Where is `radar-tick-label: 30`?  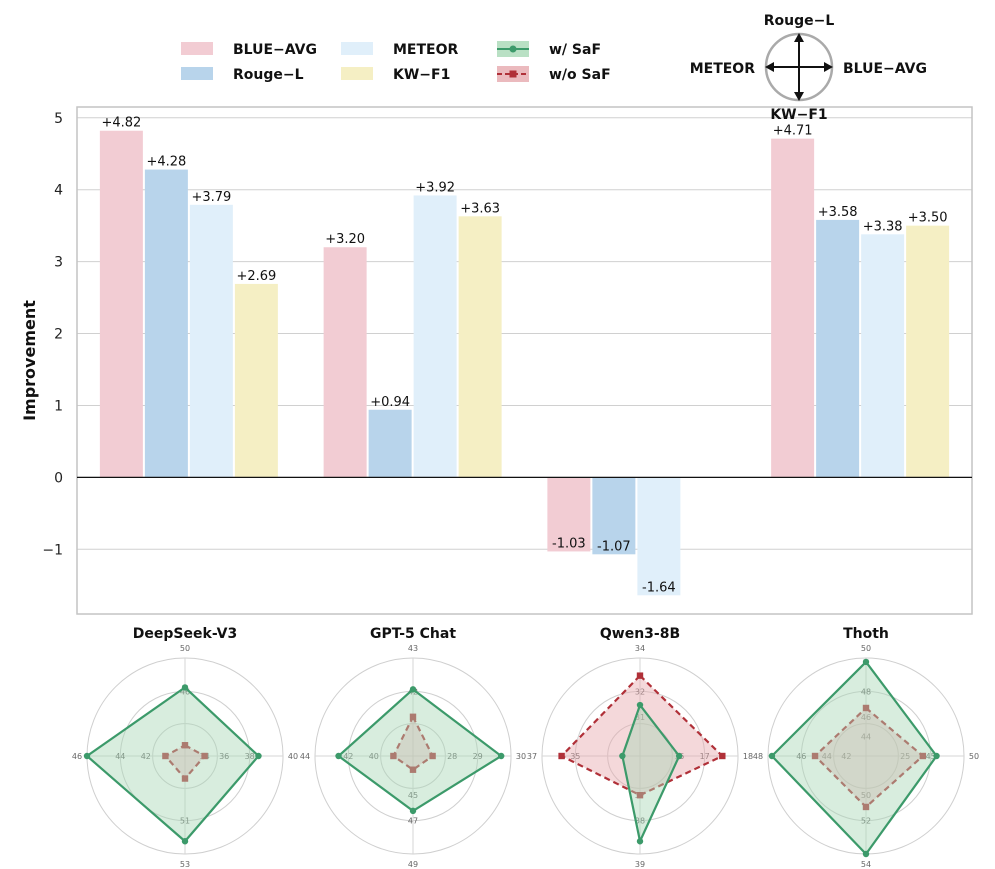 radar-tick-label: 30 is located at coordinates (521, 756).